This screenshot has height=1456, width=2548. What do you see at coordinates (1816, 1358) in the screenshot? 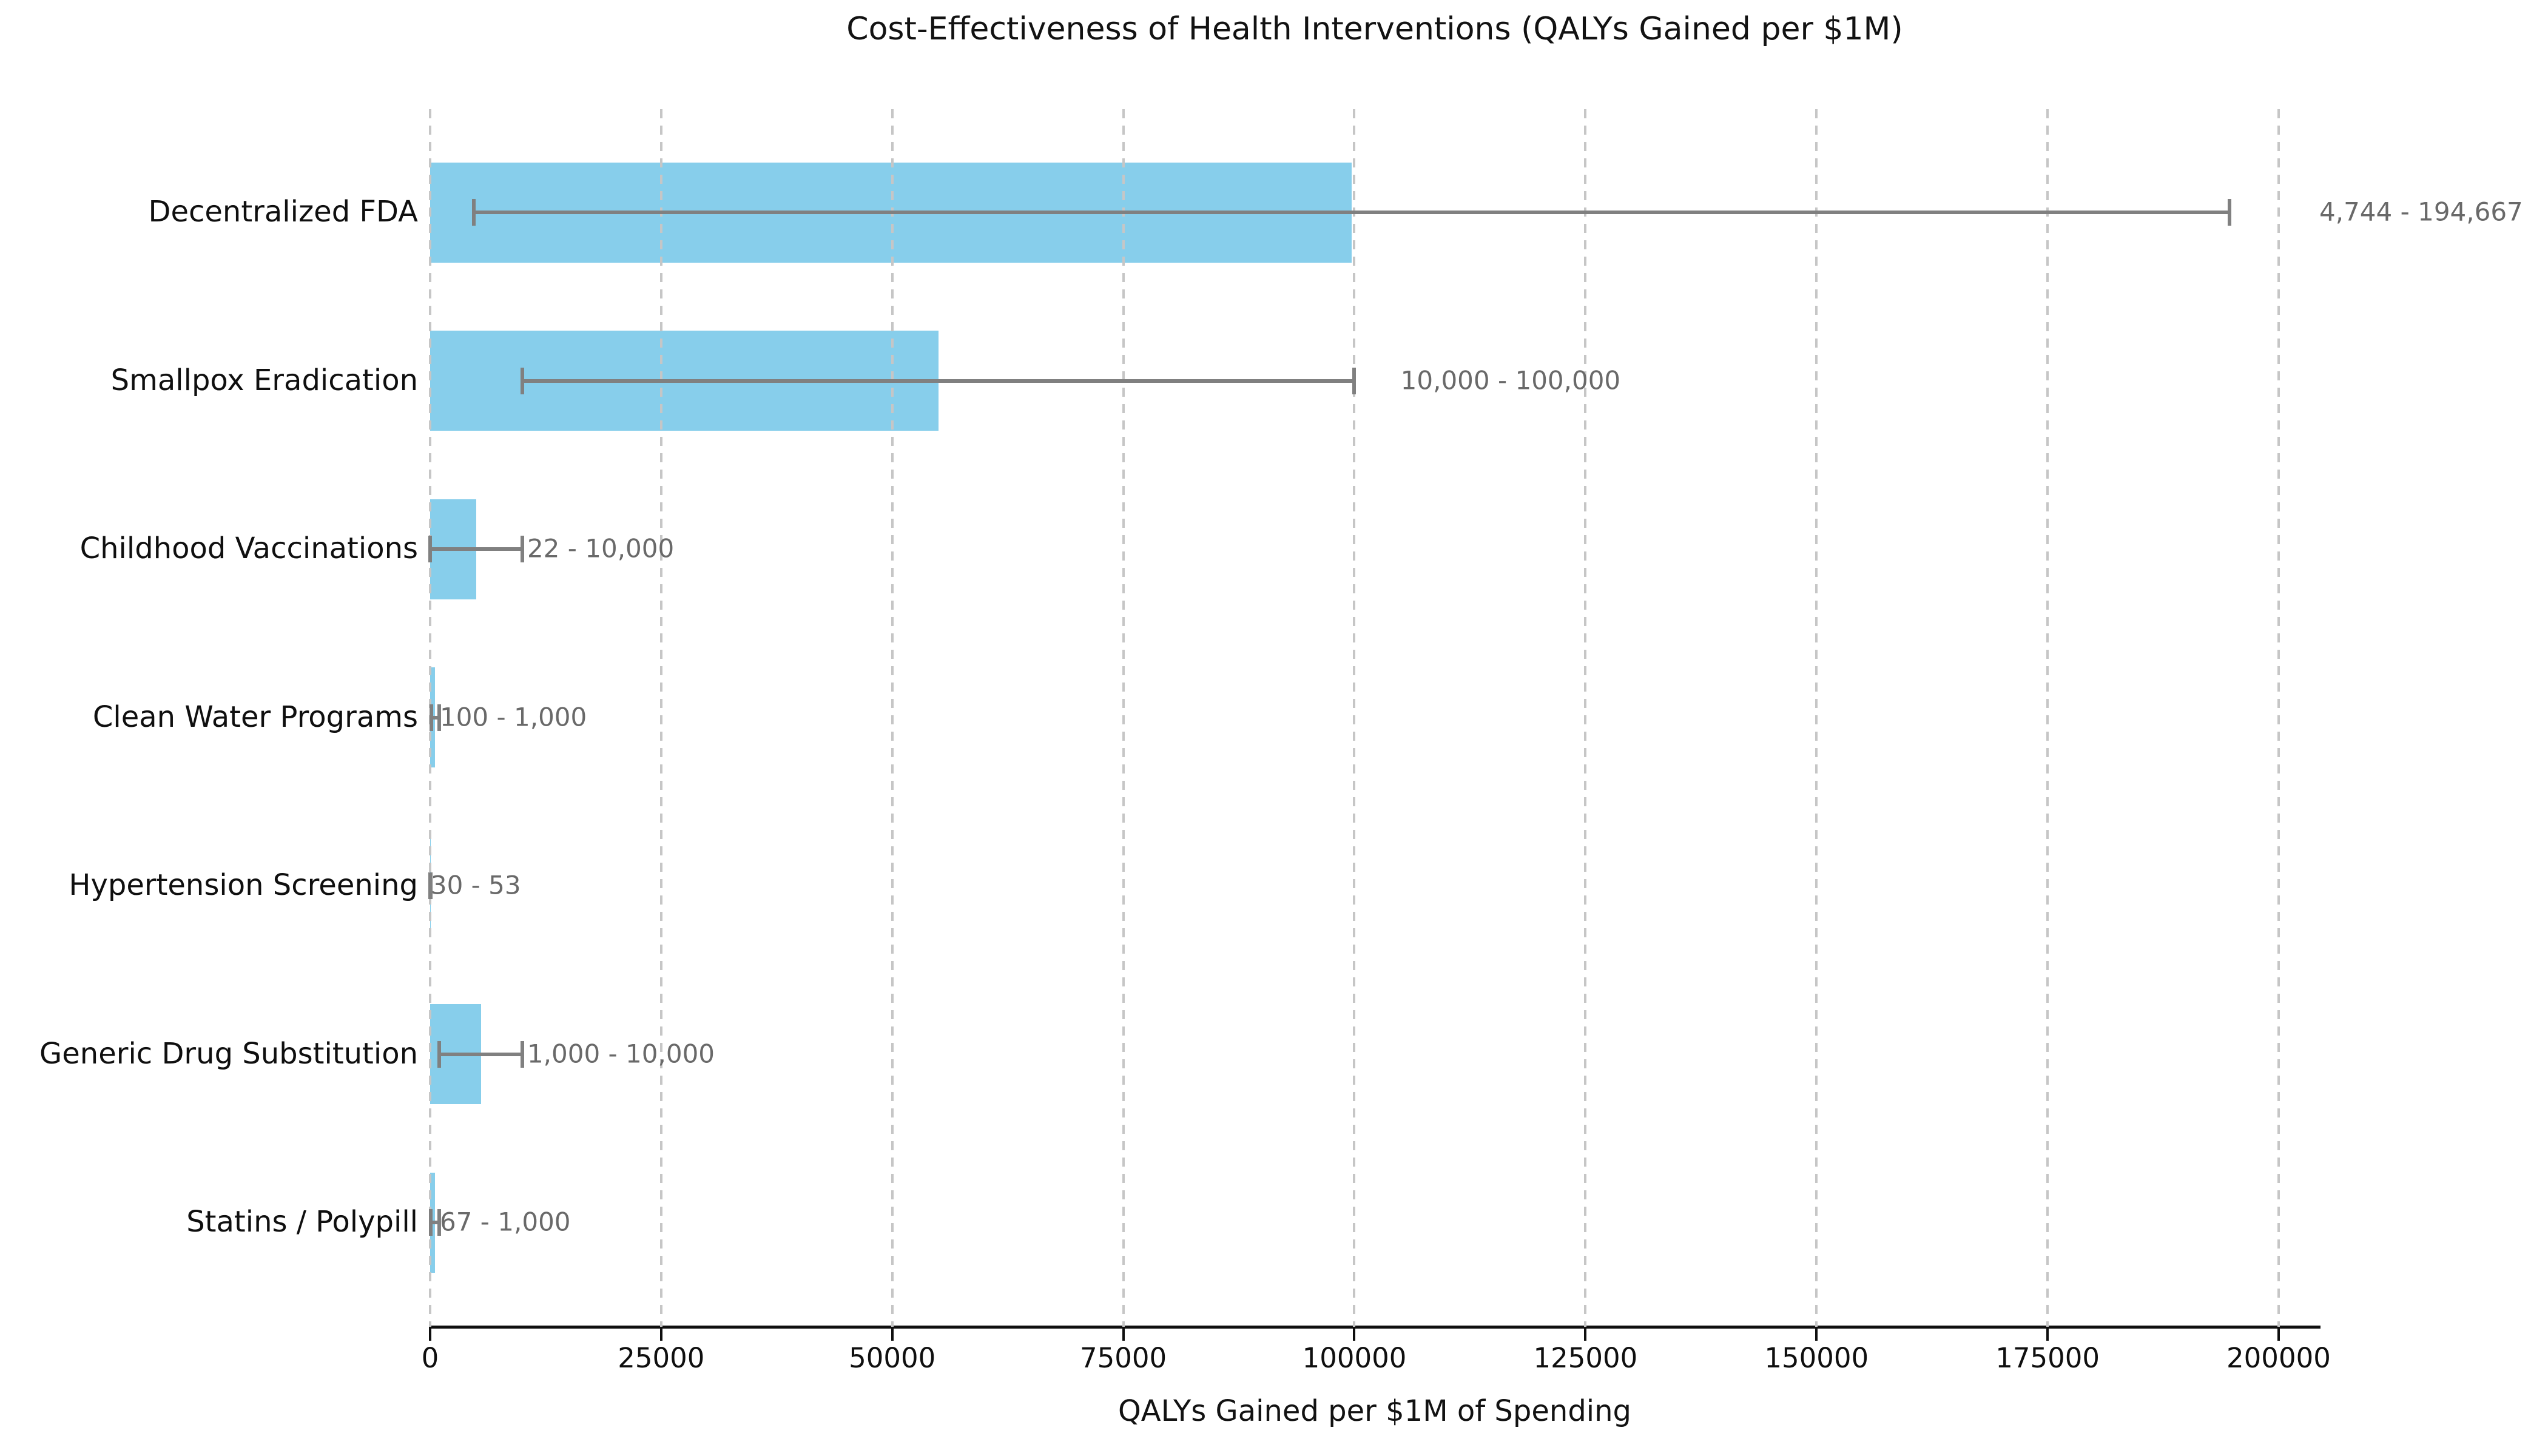
I see `x-tick-label: 150000` at bounding box center [1816, 1358].